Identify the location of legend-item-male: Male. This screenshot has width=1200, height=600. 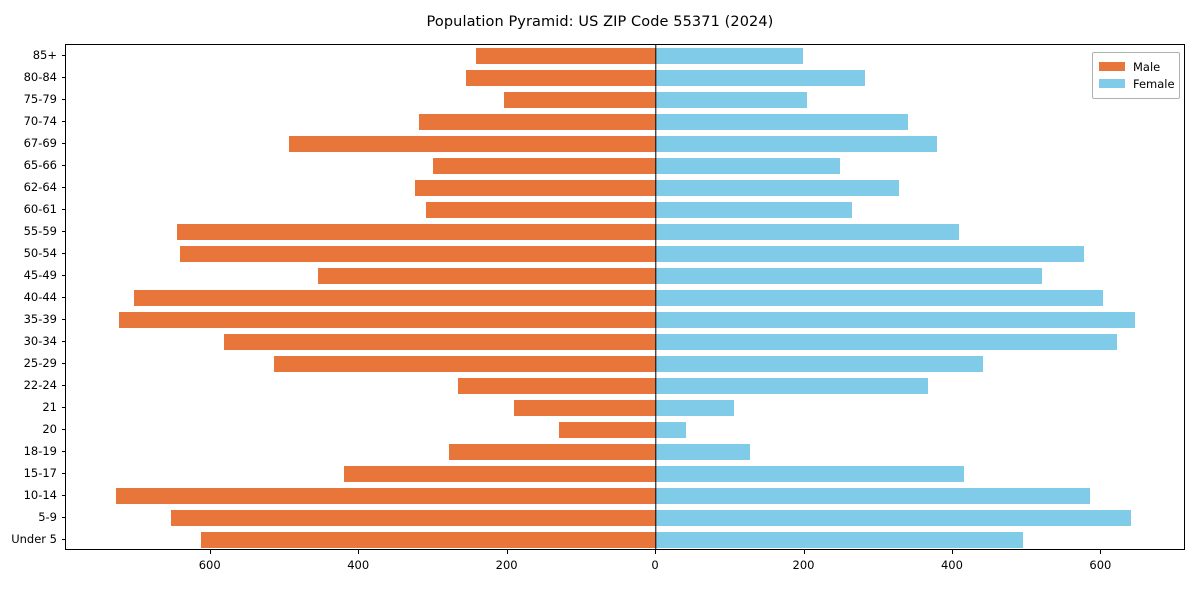
(1136, 66).